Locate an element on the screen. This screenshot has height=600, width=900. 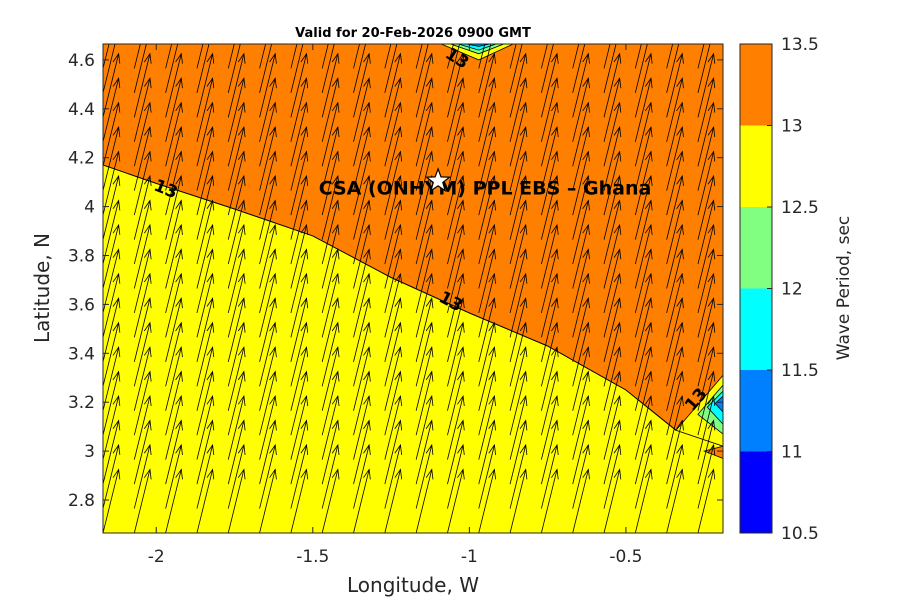
colorbar-band is located at coordinates (756, 248).